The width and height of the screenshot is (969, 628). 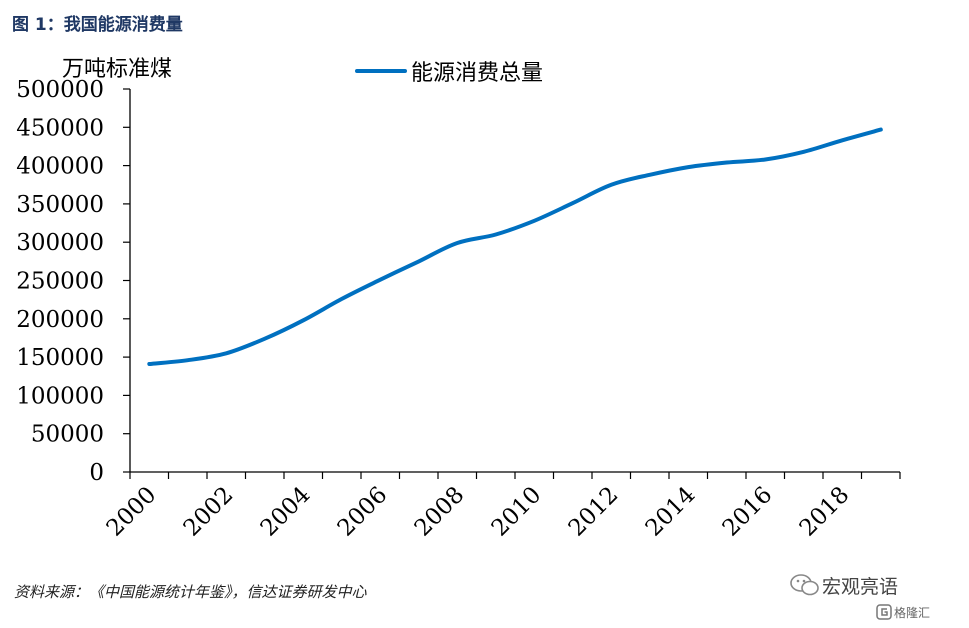 What do you see at coordinates (132, 512) in the screenshot?
I see `x-tick-label: 2000` at bounding box center [132, 512].